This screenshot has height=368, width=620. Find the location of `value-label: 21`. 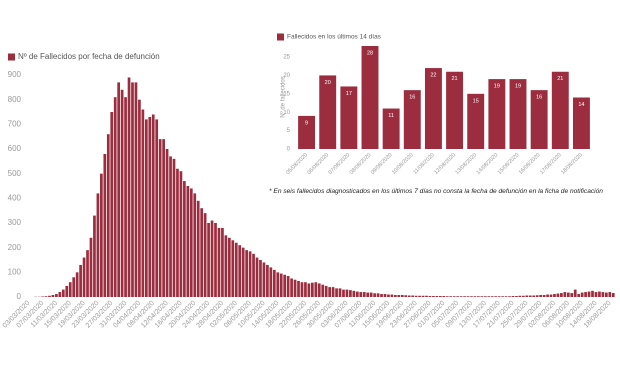

value-label: 21 is located at coordinates (455, 79).